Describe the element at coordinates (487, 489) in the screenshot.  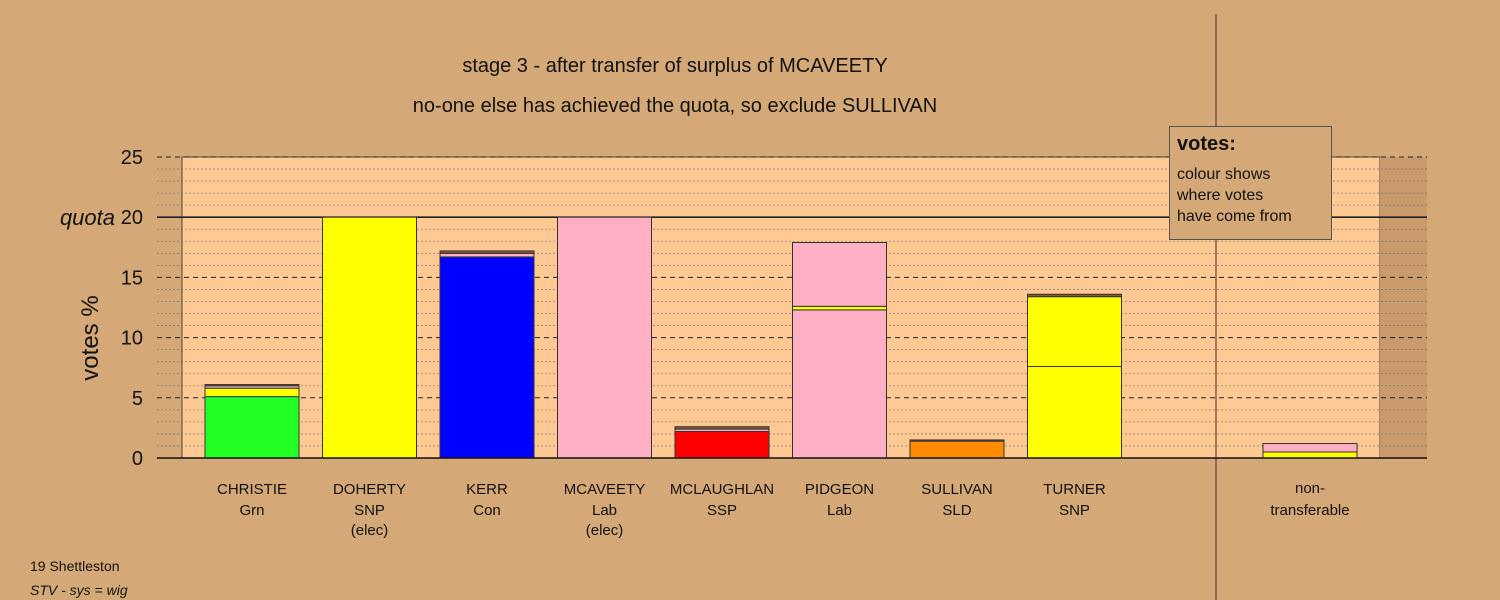
I see `candidate-name: KERR` at that location.